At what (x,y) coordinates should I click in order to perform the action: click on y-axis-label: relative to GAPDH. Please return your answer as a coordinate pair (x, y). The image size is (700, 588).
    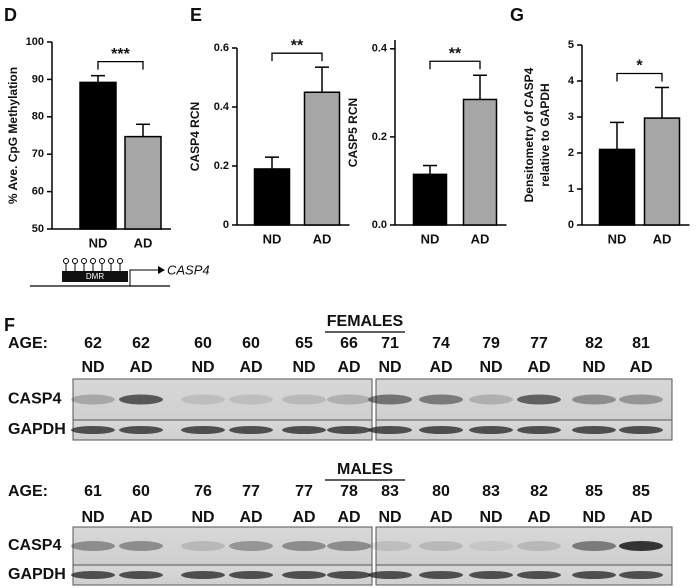
    Looking at the image, I should click on (545, 134).